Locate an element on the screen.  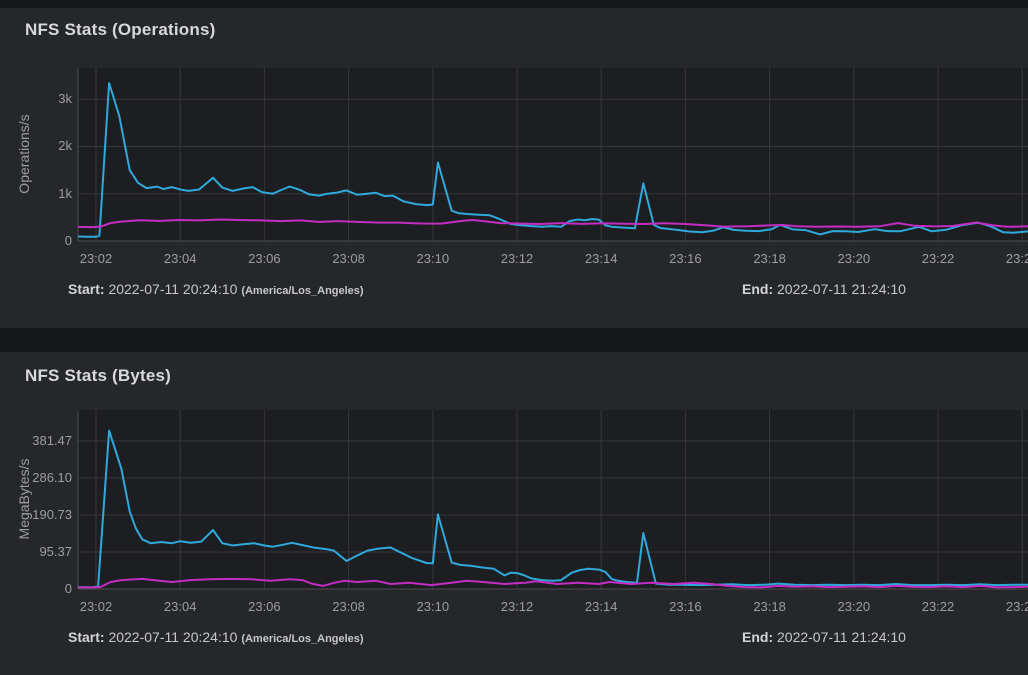
y-tick-label: 381.47 is located at coordinates (52, 440).